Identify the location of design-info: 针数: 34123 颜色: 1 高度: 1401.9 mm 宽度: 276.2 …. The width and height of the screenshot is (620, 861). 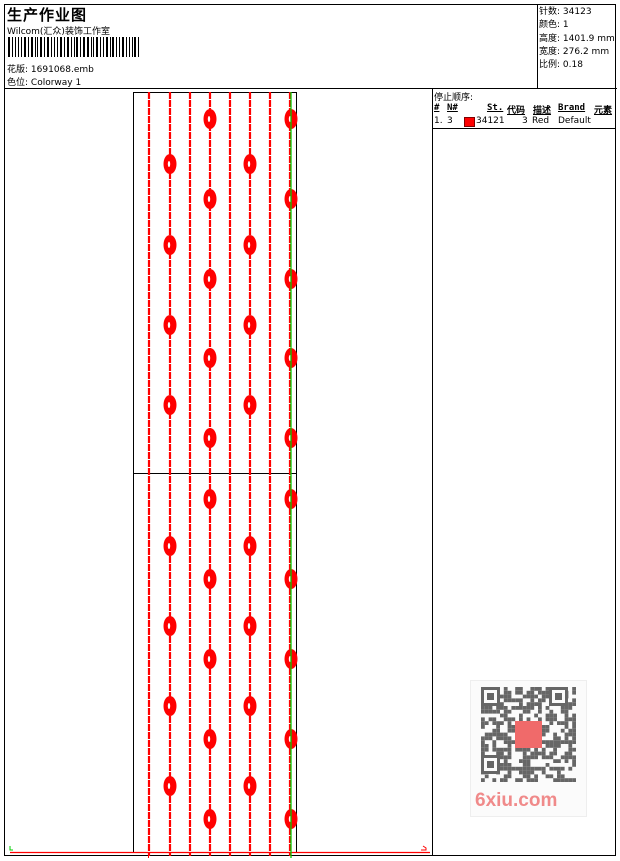
(577, 39).